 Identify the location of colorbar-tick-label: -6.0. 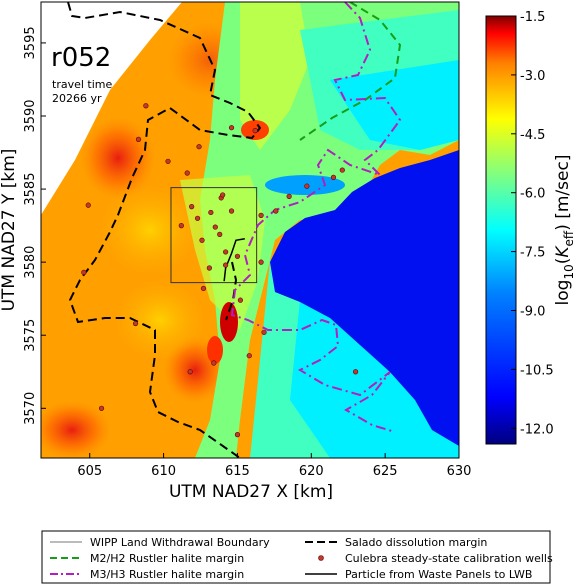
(532, 194).